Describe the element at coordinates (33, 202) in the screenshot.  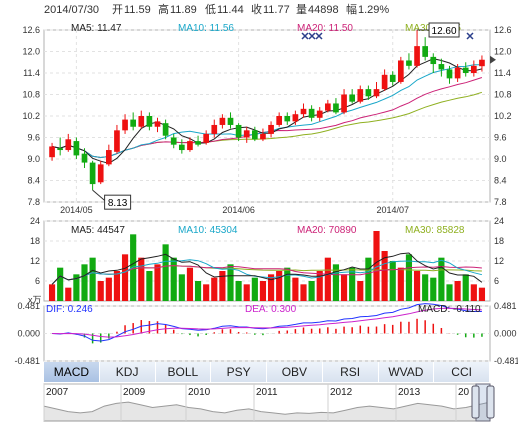
I see `price-tick-label-left: 7.8` at that location.